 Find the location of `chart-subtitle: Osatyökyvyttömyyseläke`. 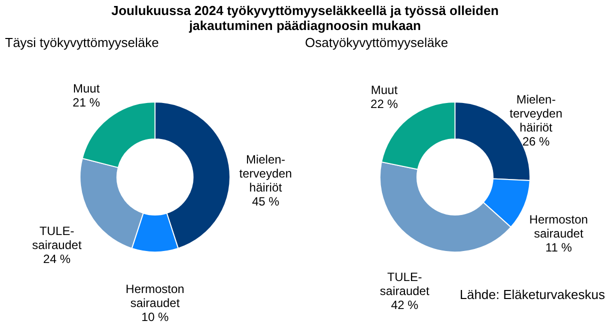

chart-subtitle: Osatyökyvyttömyyseläke is located at coordinates (376, 42).